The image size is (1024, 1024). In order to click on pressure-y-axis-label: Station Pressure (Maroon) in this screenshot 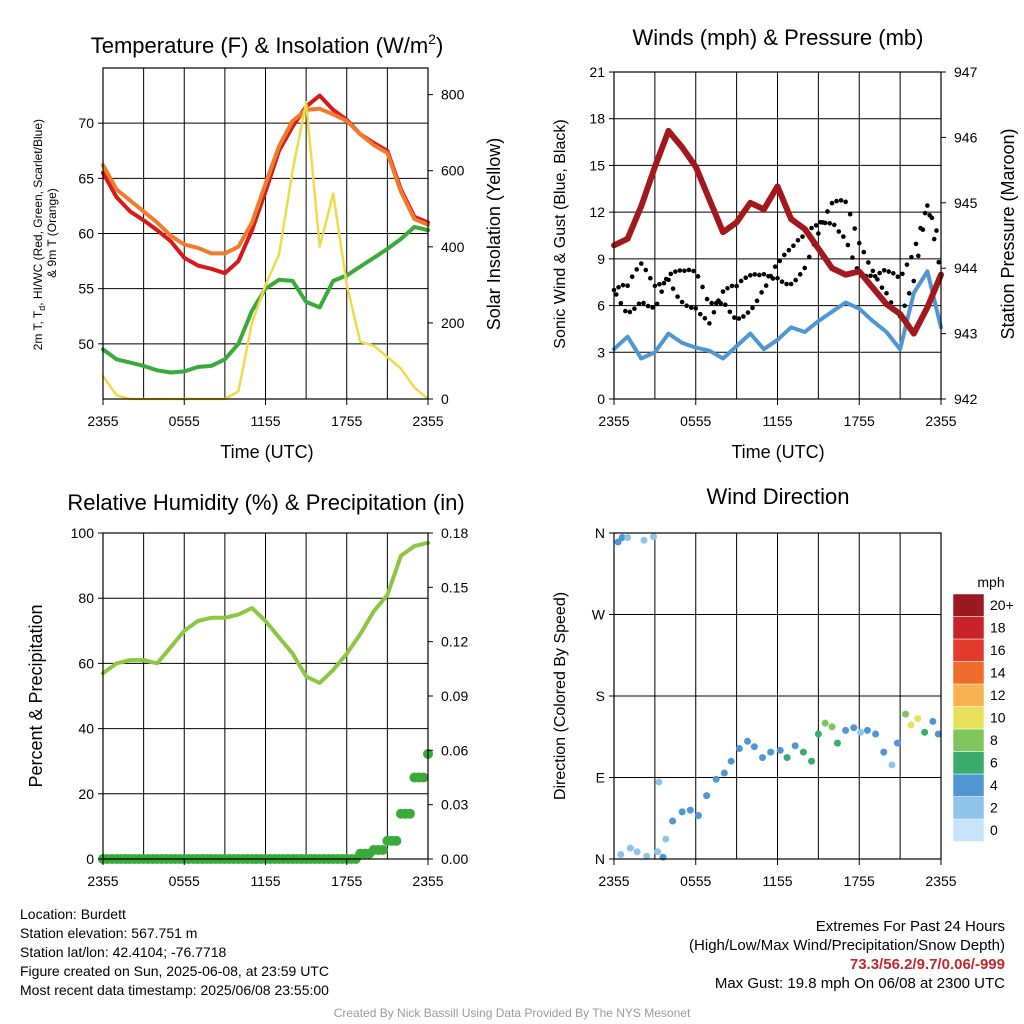, I will do `click(1008, 233)`.